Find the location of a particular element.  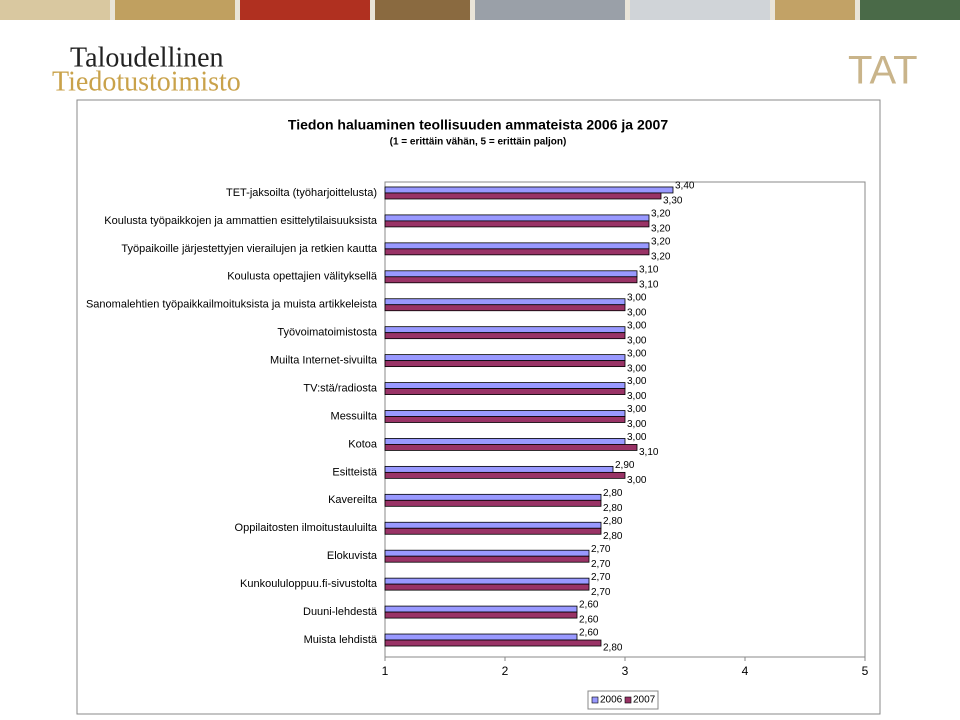

y-tick-label: Muilta Internet-sivuilta is located at coordinates (324, 361).